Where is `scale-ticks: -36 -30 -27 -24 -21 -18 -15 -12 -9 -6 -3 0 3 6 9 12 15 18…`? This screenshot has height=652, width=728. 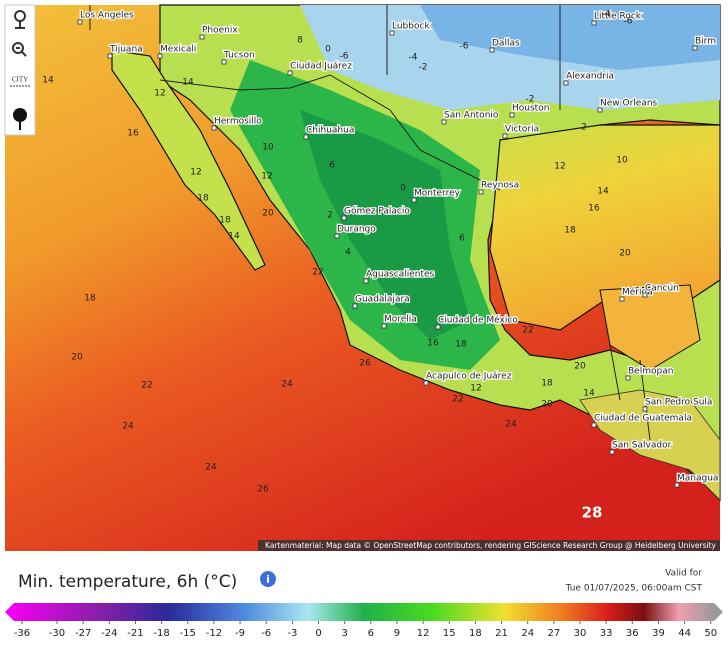
scale-ticks: -36 -30 -27 -24 -21 -18 -15 -12 -9 -6 -3 0 3 6 9 12 15 18… is located at coordinates (365, 630).